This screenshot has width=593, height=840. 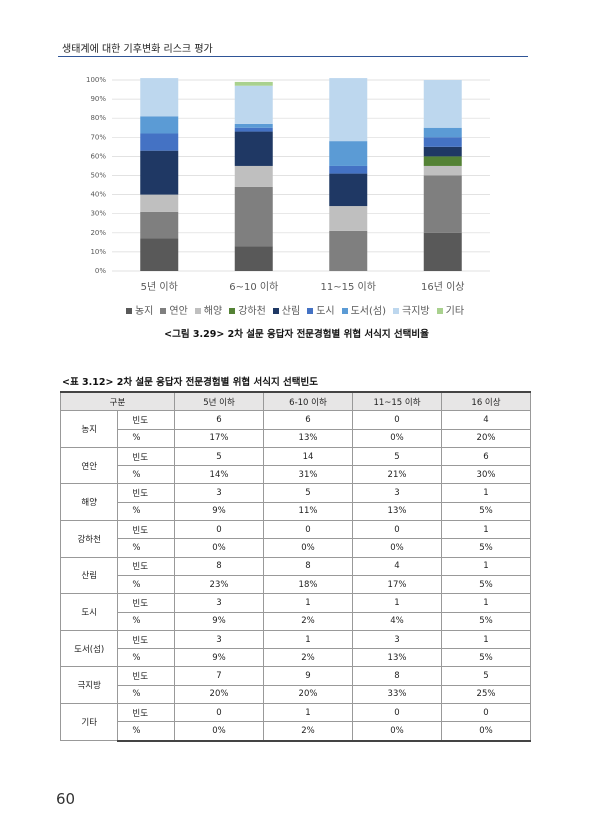 I want to click on legend-label: 해양, so click(x=213, y=311).